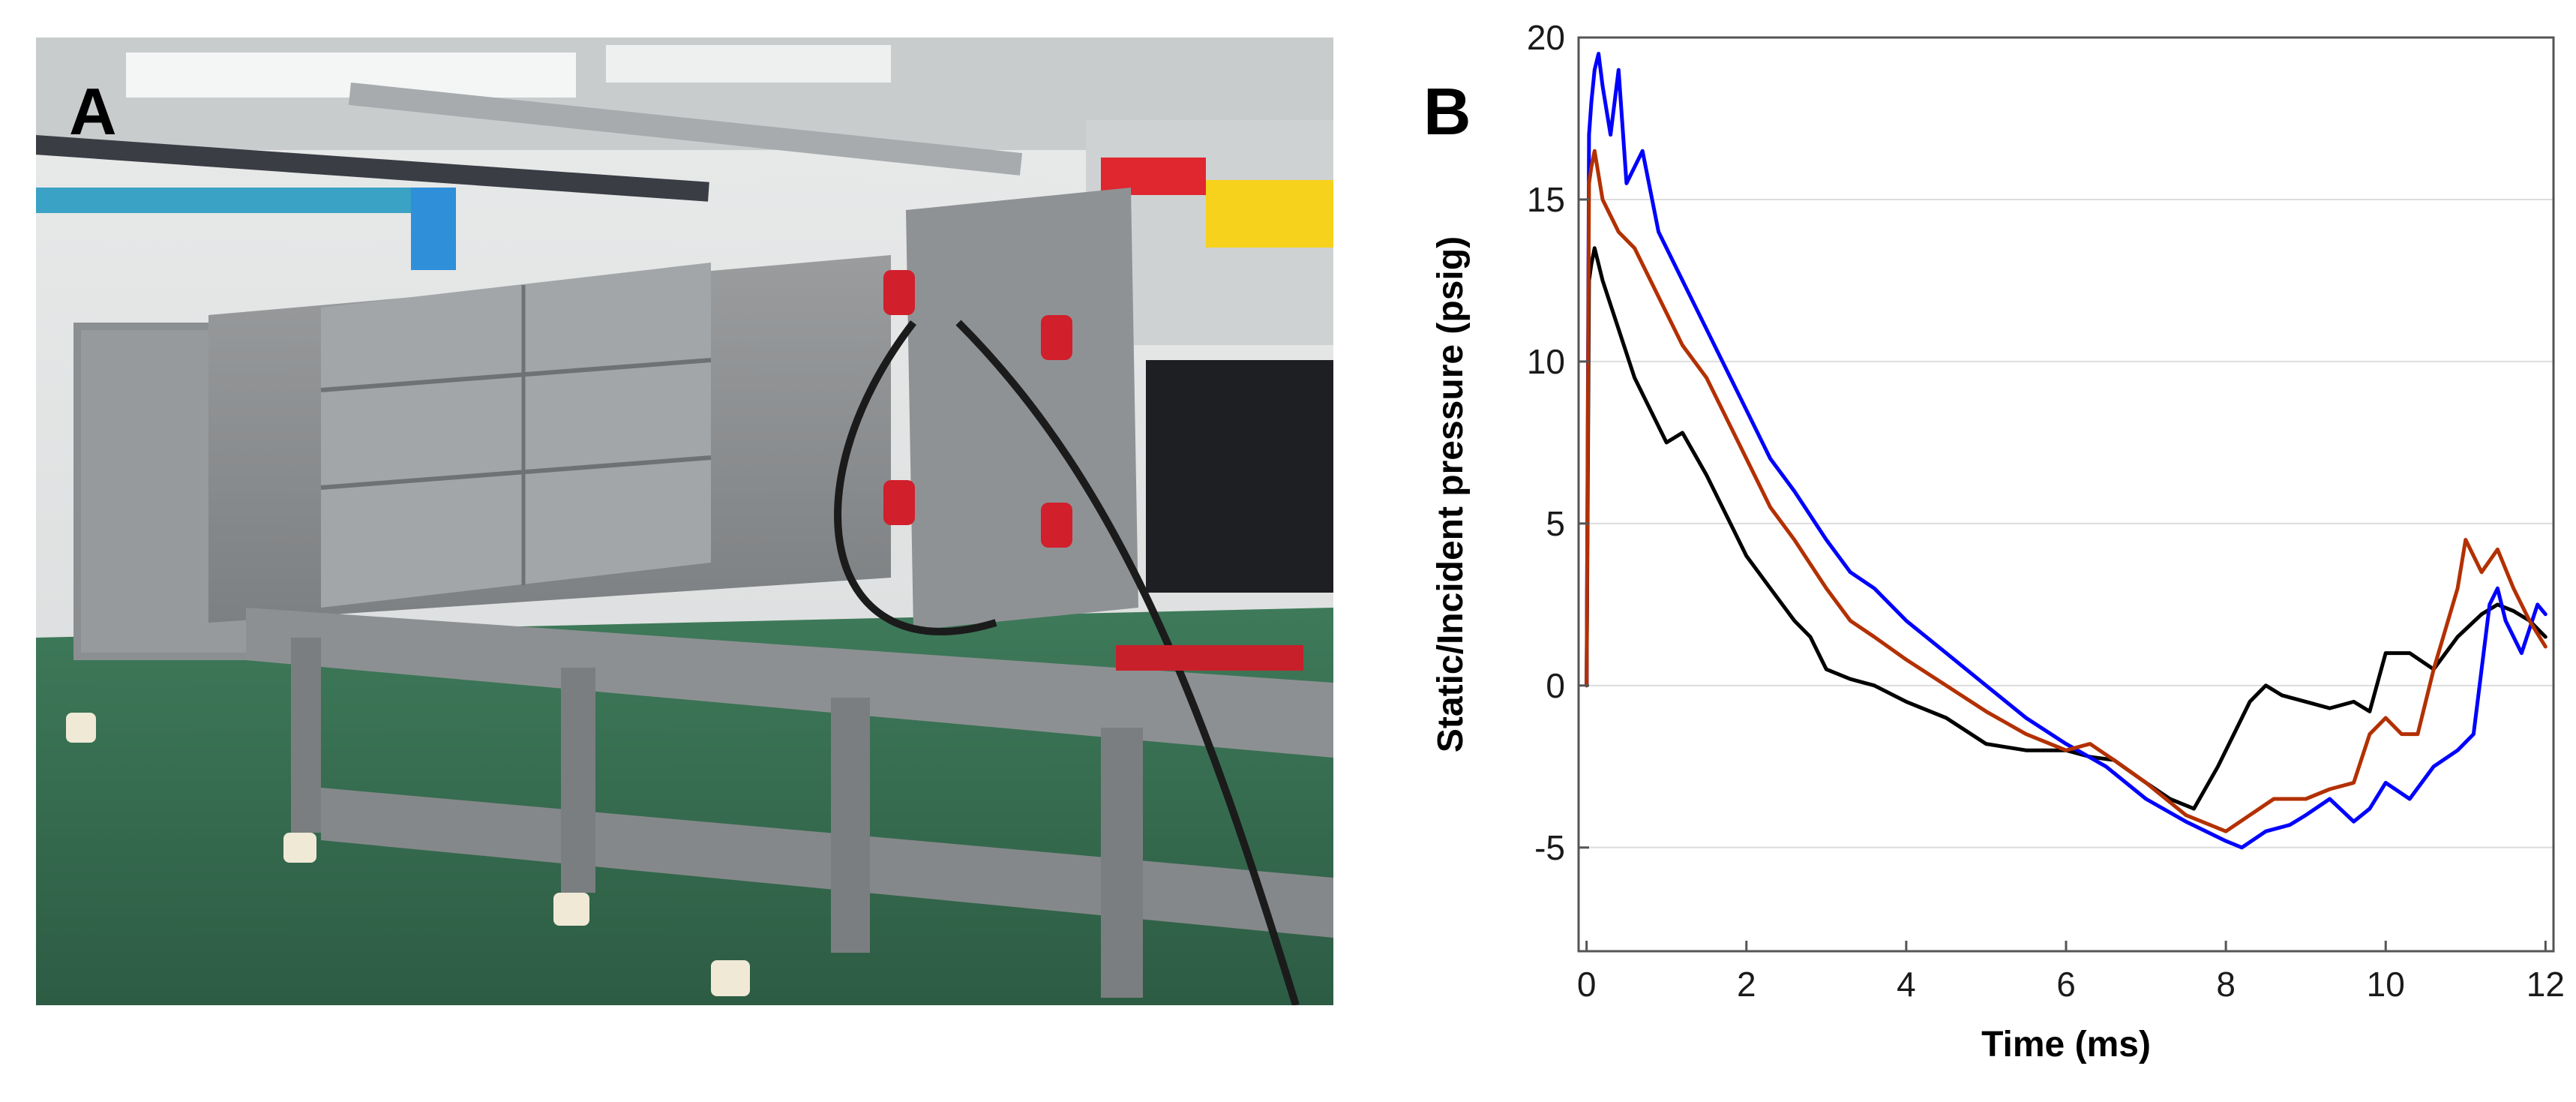  Describe the element at coordinates (1587, 985) in the screenshot. I see `x-tick-label: 0` at that location.